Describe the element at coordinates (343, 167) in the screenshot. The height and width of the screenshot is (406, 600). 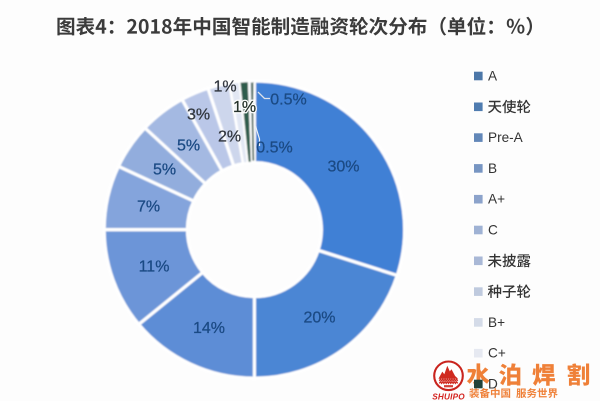
I see `svg-text: 30%` at that location.